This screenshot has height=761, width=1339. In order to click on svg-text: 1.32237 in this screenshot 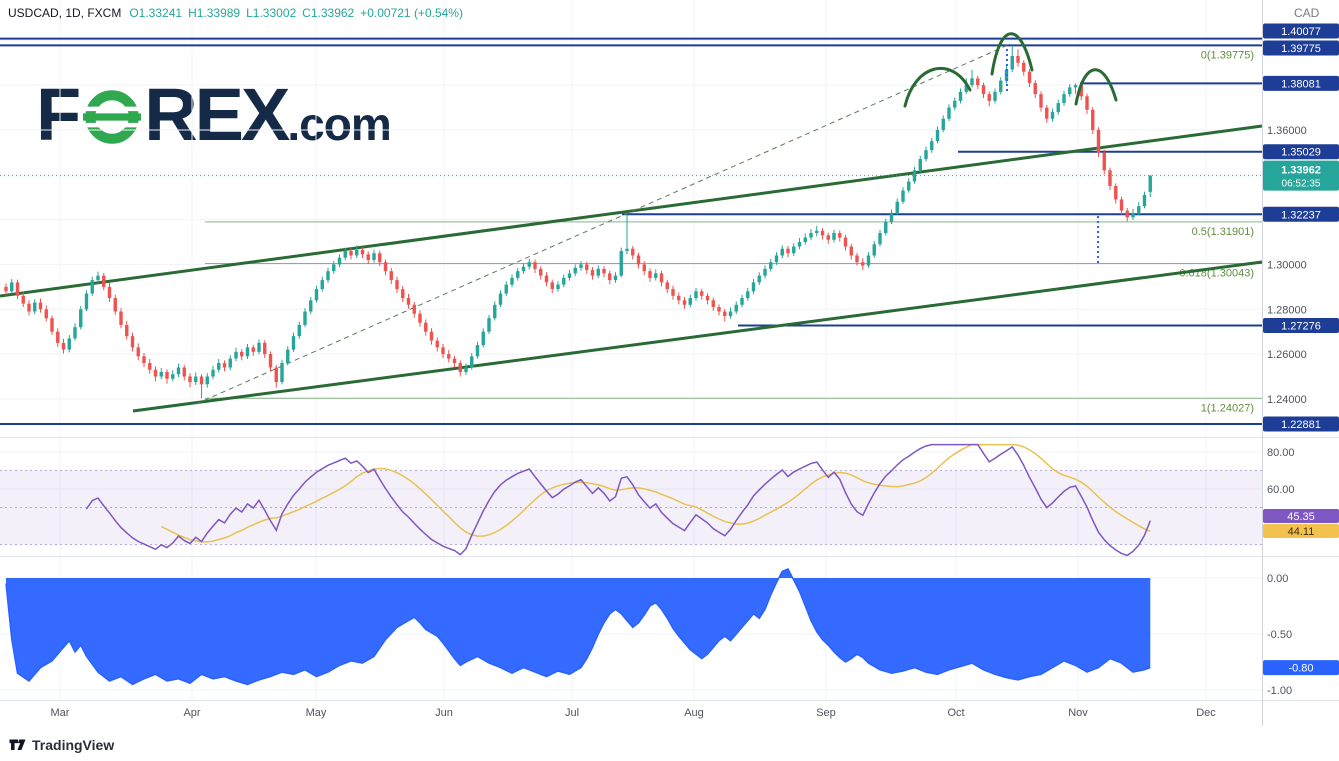, I will do `click(1301, 215)`.